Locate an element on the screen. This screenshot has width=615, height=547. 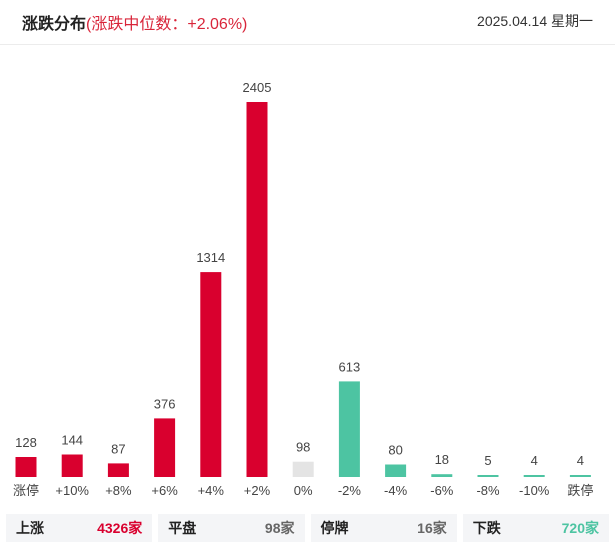
summary-down: 下跌 720家 is located at coordinates (535, 528).